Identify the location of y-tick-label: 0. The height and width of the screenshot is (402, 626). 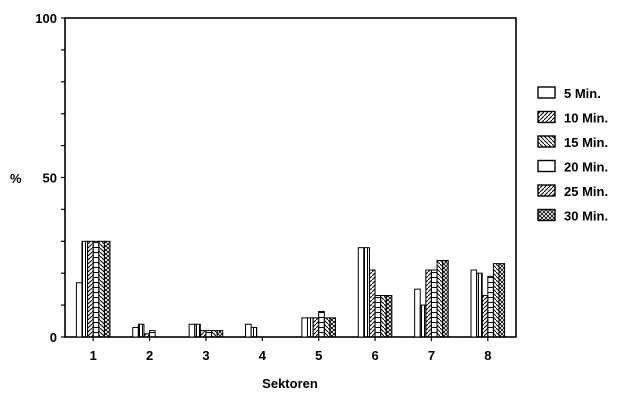
(53, 337).